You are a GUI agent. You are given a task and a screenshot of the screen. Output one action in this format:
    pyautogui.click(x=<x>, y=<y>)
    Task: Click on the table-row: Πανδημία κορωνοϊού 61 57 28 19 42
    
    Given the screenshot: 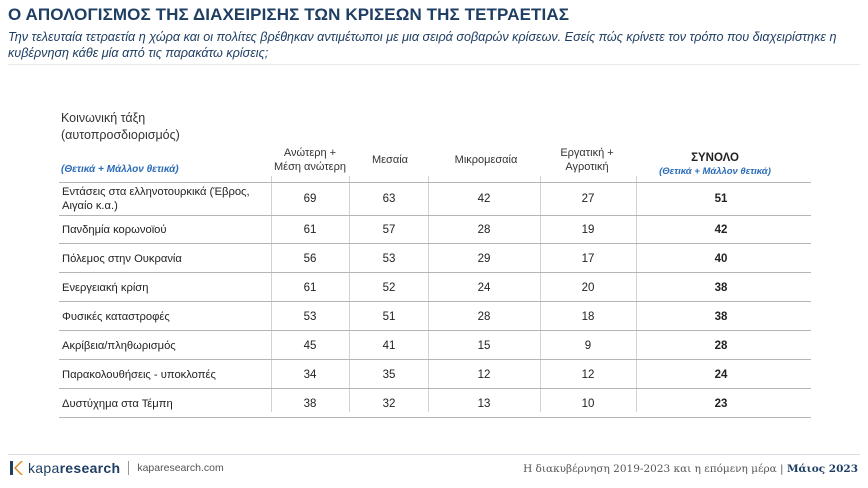 What is the action you would take?
    pyautogui.click(x=435, y=230)
    